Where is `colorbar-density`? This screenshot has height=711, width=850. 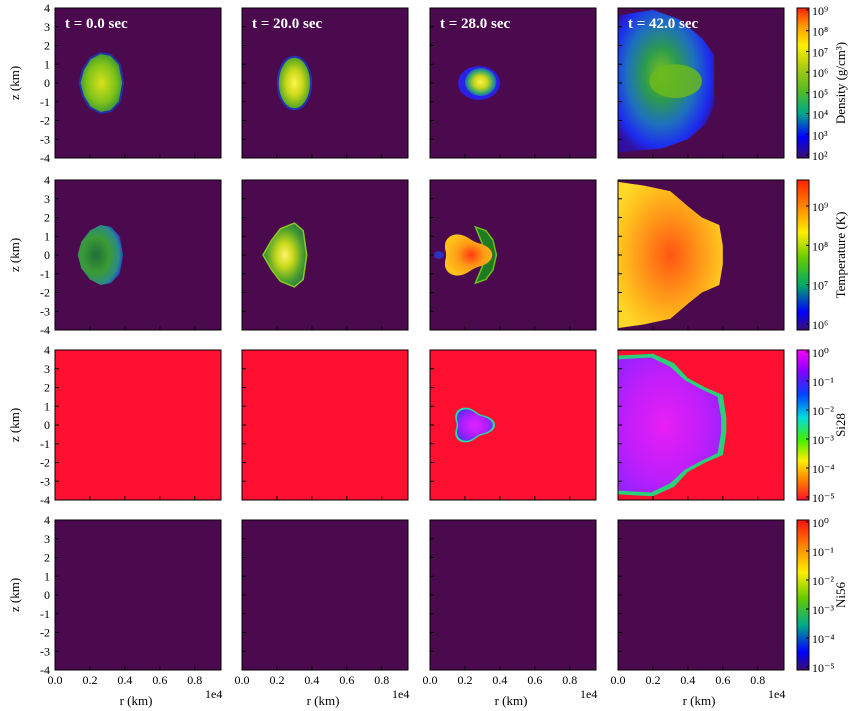
colorbar-density is located at coordinates (803, 83).